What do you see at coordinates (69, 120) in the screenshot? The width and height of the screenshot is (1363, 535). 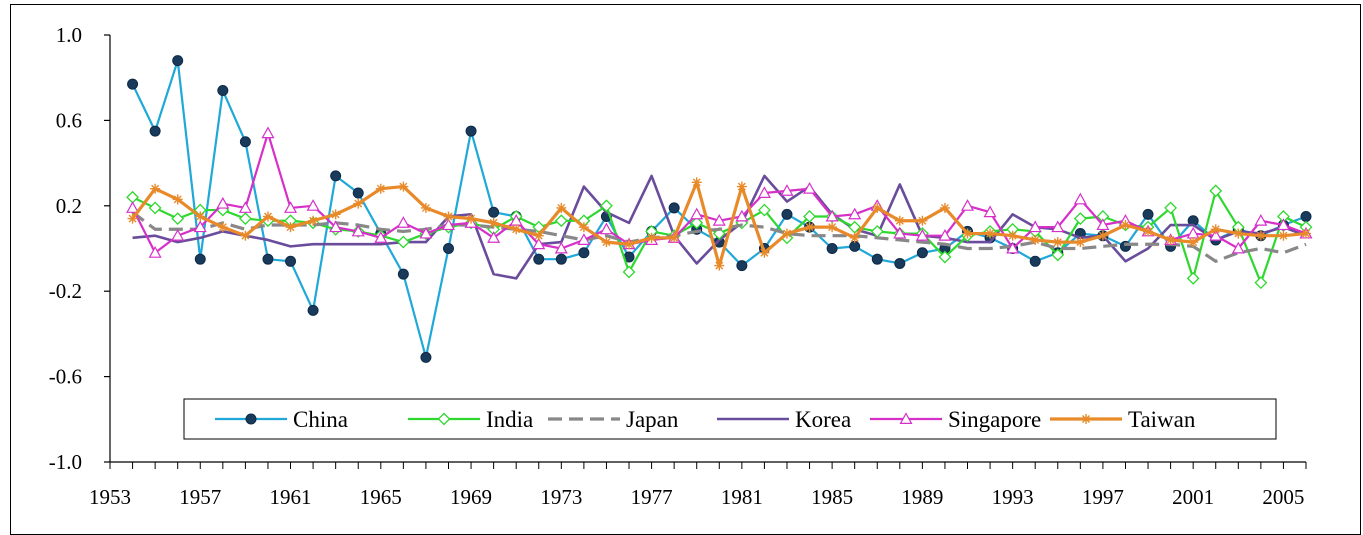 I see `y-tick-label: 0.6` at bounding box center [69, 120].